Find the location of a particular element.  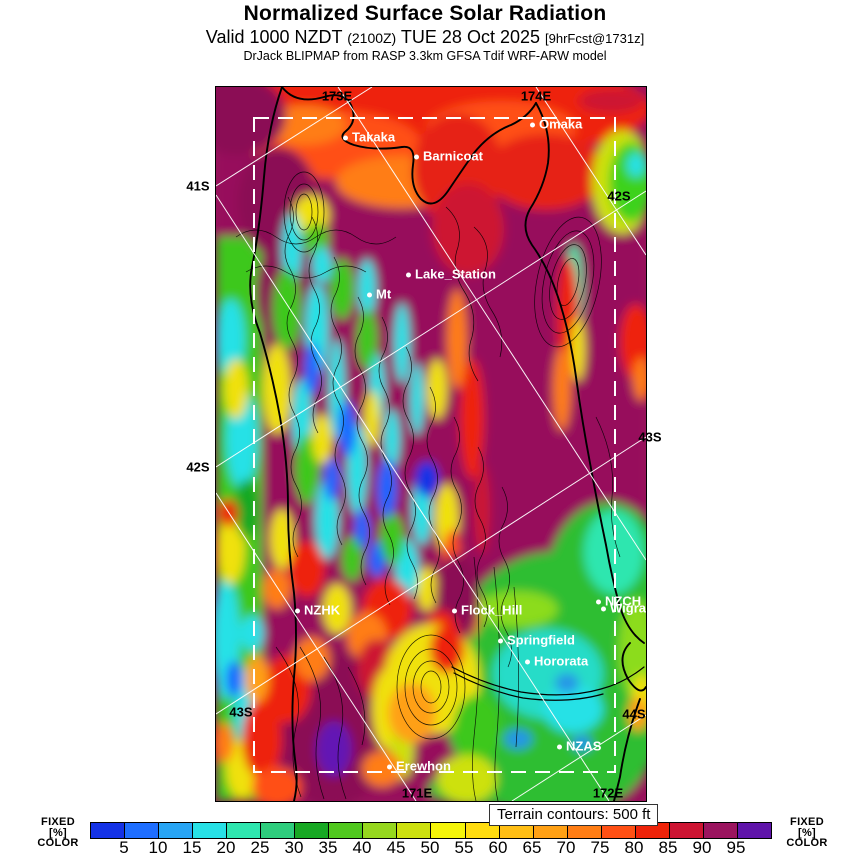

colorbar-tick-90: 90 is located at coordinates (702, 847).